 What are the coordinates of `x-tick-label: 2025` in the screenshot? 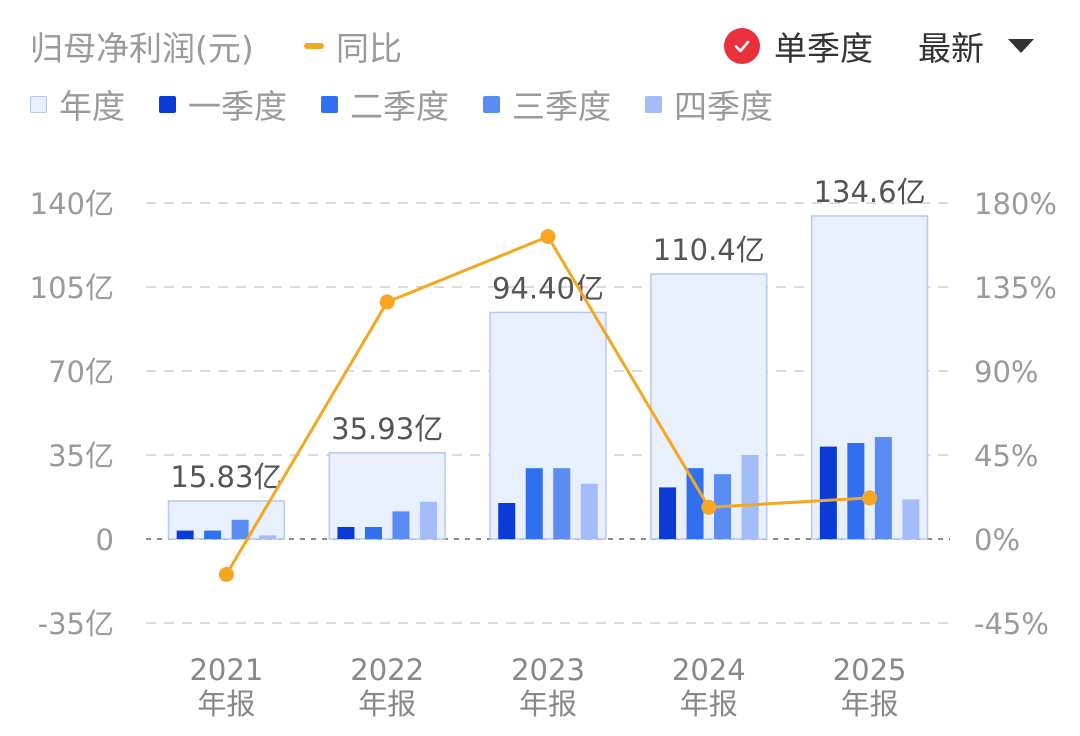 It's located at (870, 670).